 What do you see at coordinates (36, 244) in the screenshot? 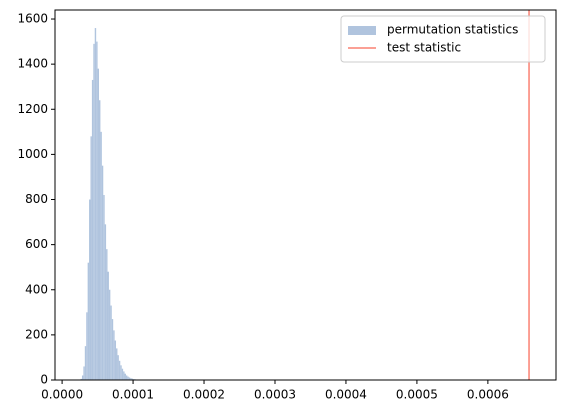
I see `y-tick-label: 600` at bounding box center [36, 244].